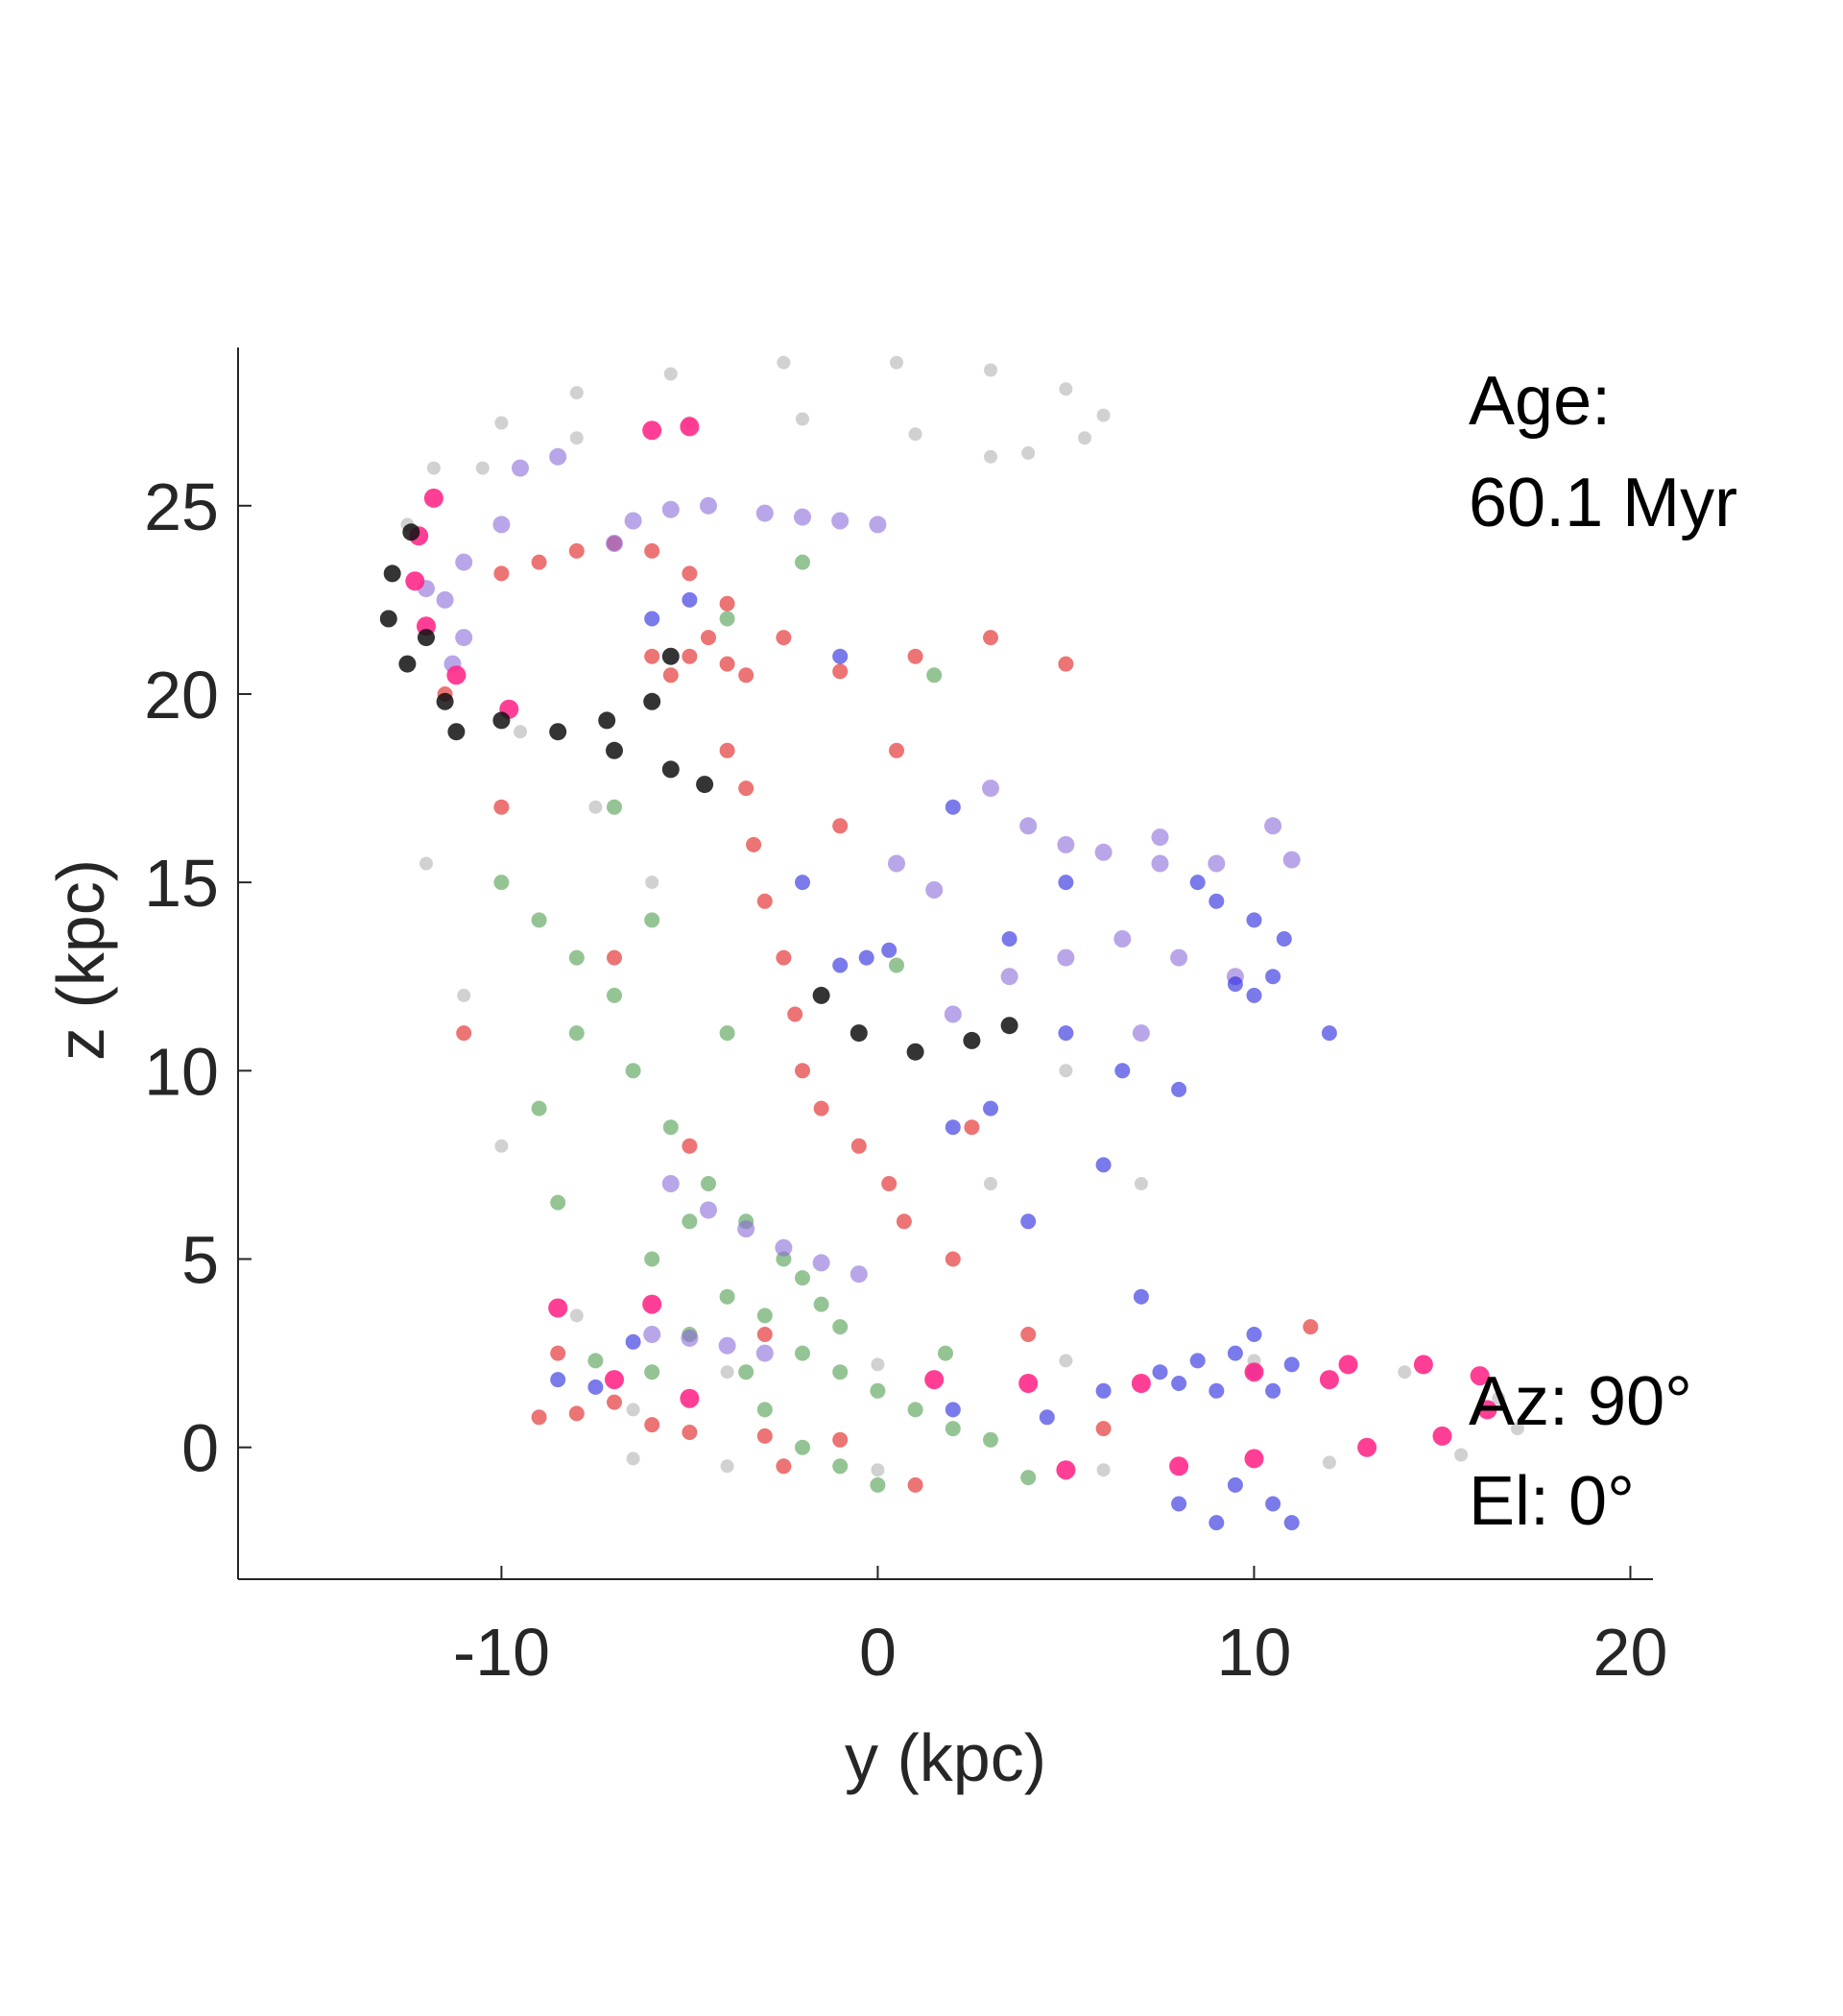  Describe the element at coordinates (945, 1757) in the screenshot. I see `x-axis-label: y (kpc)` at that location.